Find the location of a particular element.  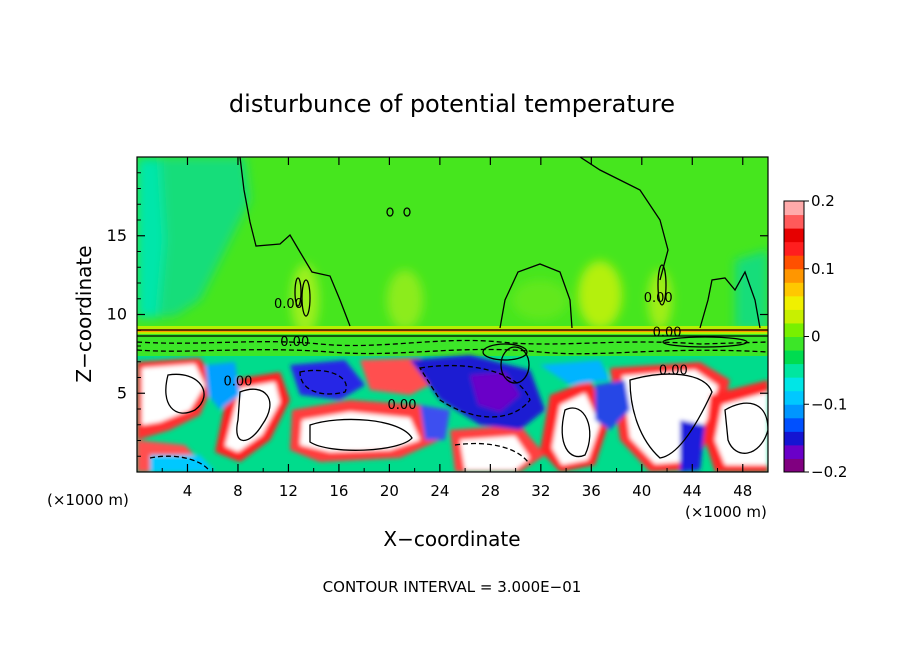

colorbar-tick-label: 0 is located at coordinates (816, 337).